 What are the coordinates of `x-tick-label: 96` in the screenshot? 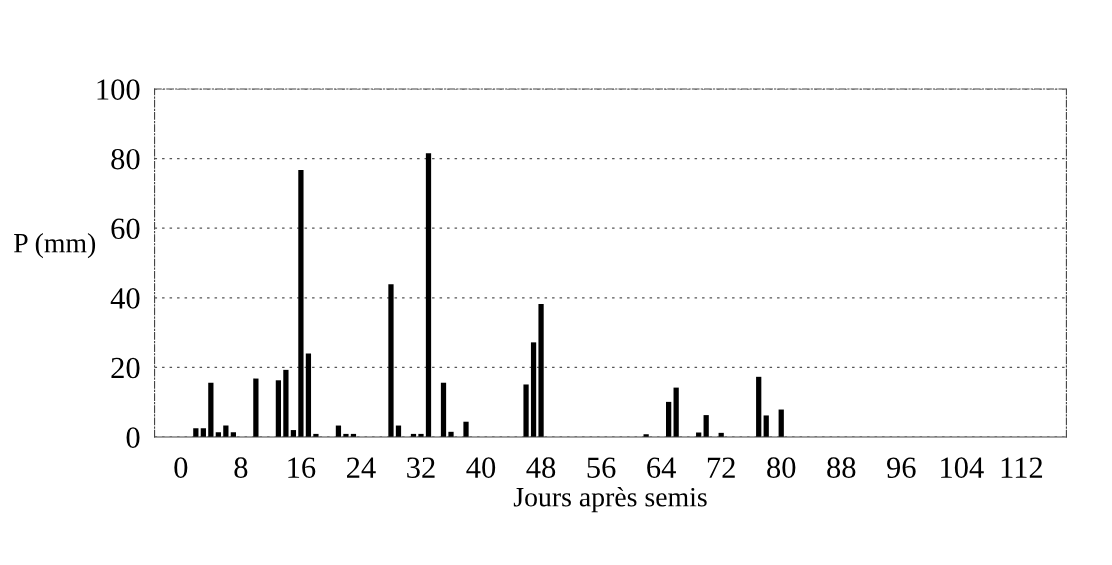 It's located at (901, 467).